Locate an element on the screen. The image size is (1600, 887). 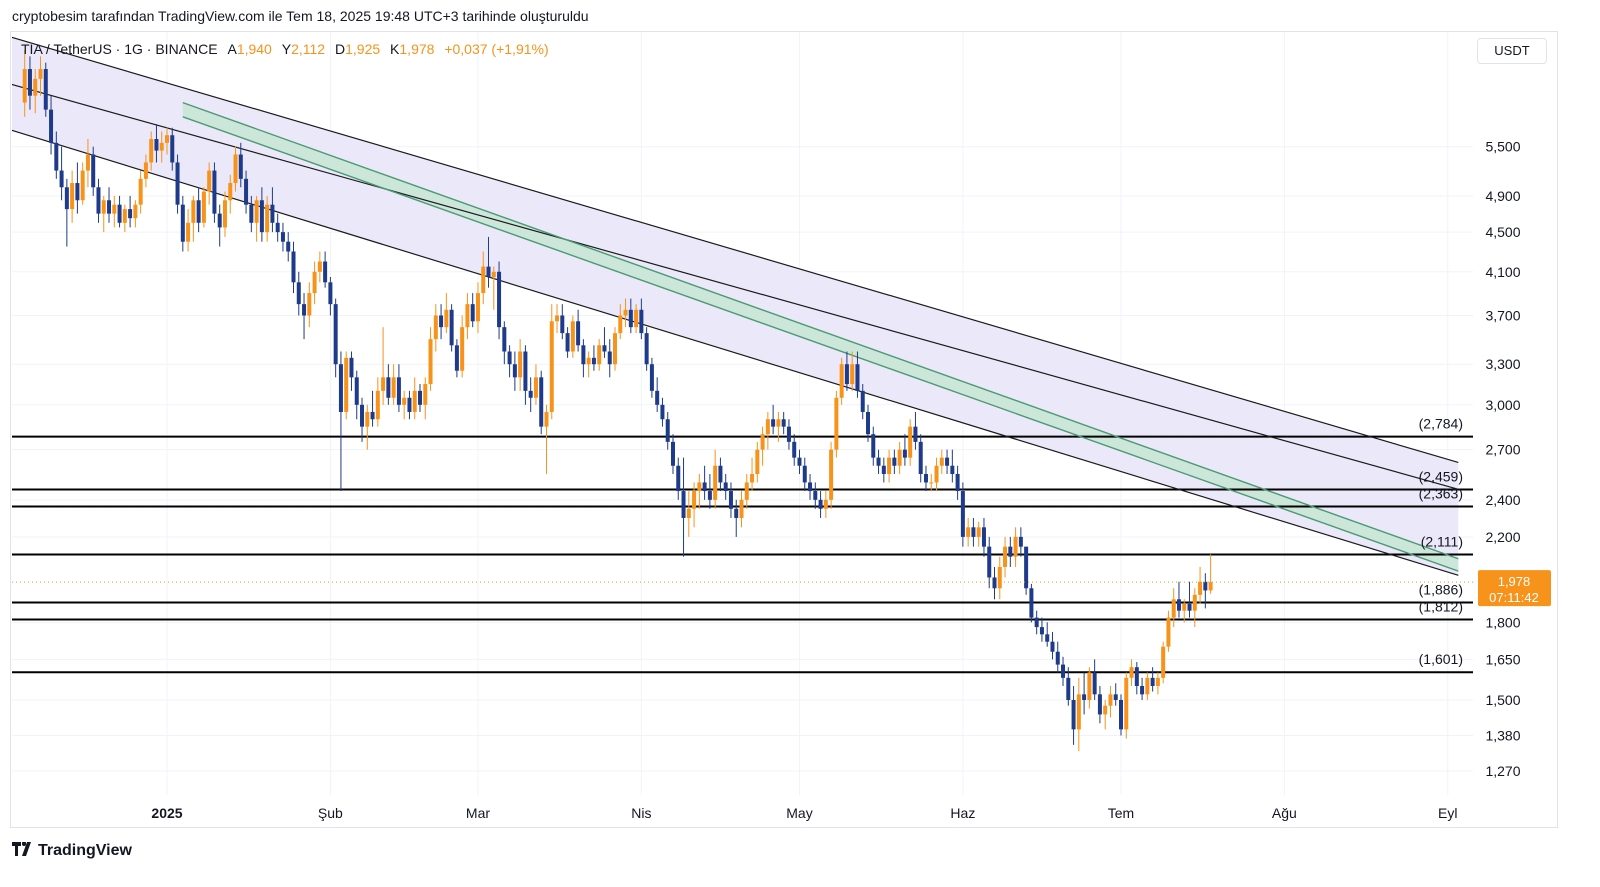
x-tick-label: Haz is located at coordinates (962, 813).